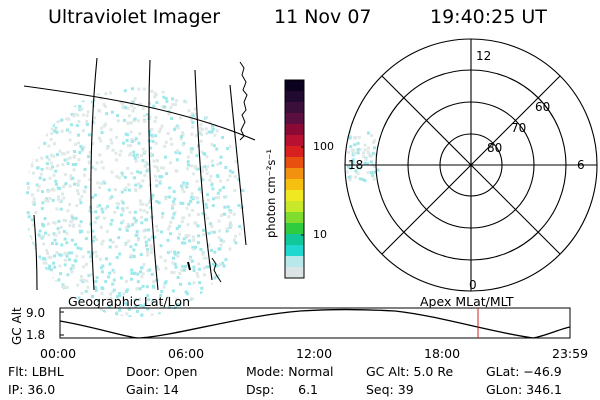 The width and height of the screenshot is (600, 400). Describe the element at coordinates (134, 17) in the screenshot. I see `instrument-title: Ultraviolet Imager` at that location.